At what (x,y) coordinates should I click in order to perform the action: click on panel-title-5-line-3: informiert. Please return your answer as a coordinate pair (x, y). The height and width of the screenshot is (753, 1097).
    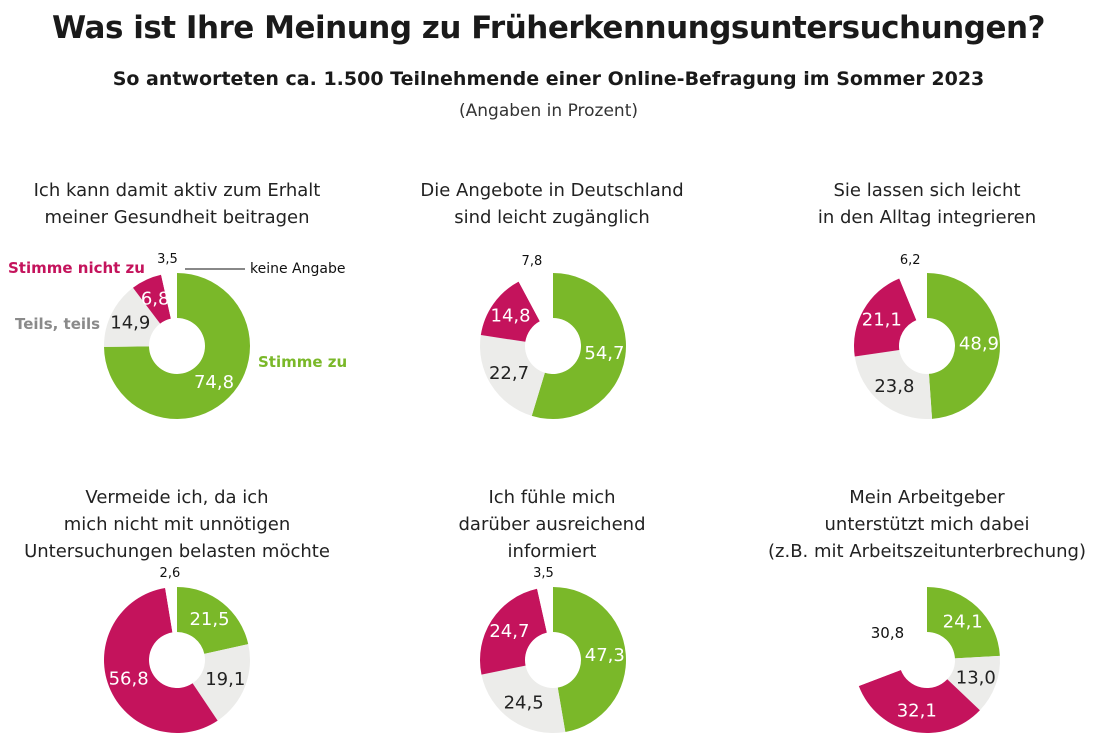
    Looking at the image, I should click on (552, 551).